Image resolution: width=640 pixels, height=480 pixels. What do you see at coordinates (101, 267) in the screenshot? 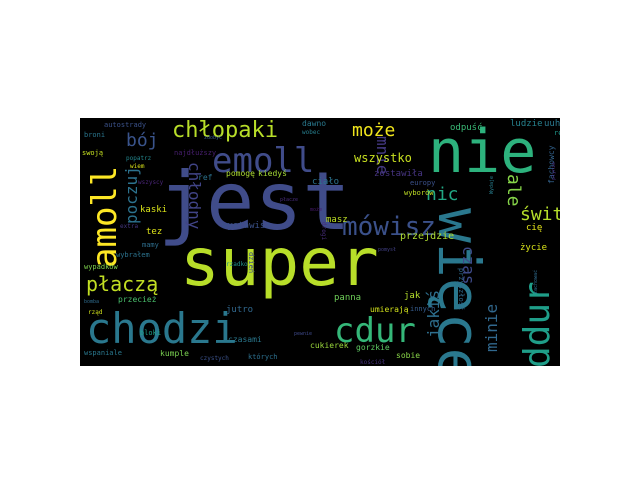
I see `word-wypadkow: wypadków` at bounding box center [101, 267].